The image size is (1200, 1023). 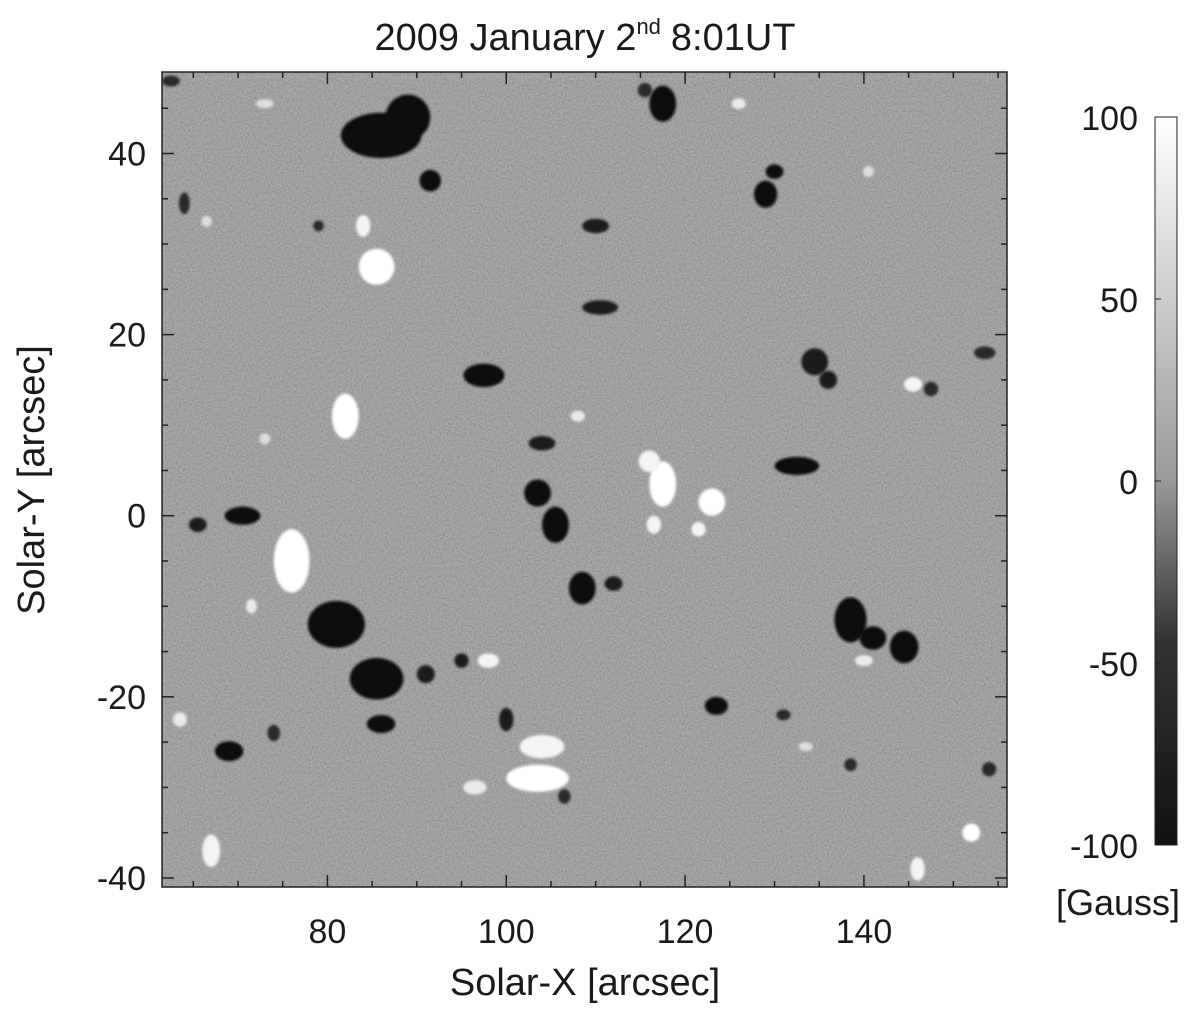 I want to click on title-rest: 8:01UT, so click(x=733, y=38).